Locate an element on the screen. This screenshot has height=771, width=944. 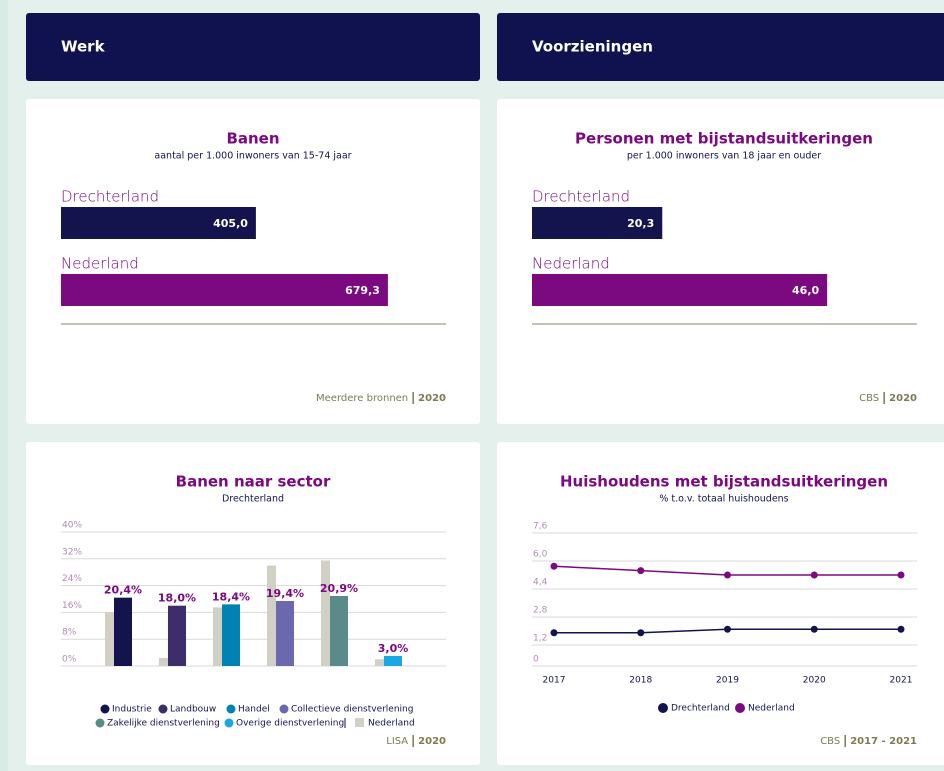
source-year: 2017 - 2021 is located at coordinates (883, 741).